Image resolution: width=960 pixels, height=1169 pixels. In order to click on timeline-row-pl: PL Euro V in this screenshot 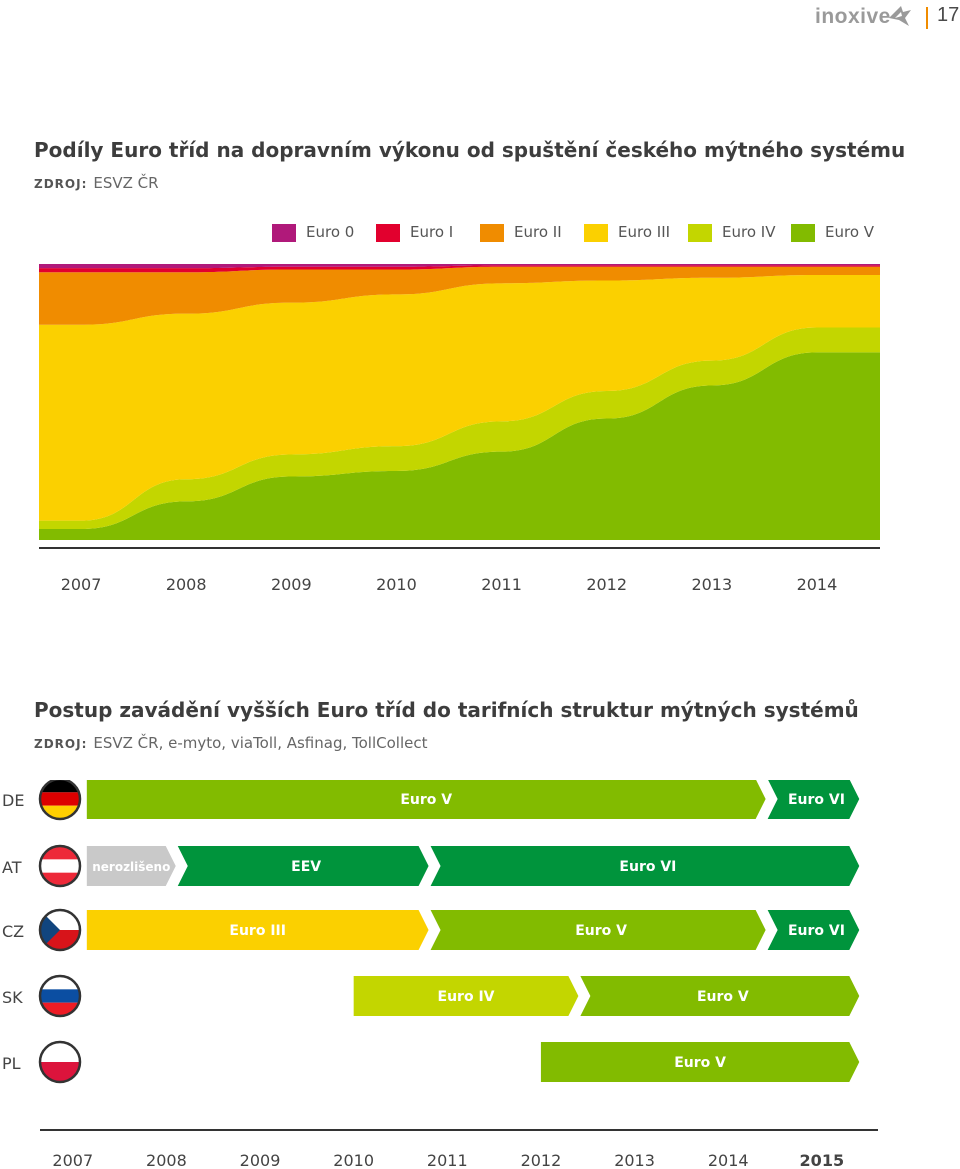, I will do `click(431, 1062)`.